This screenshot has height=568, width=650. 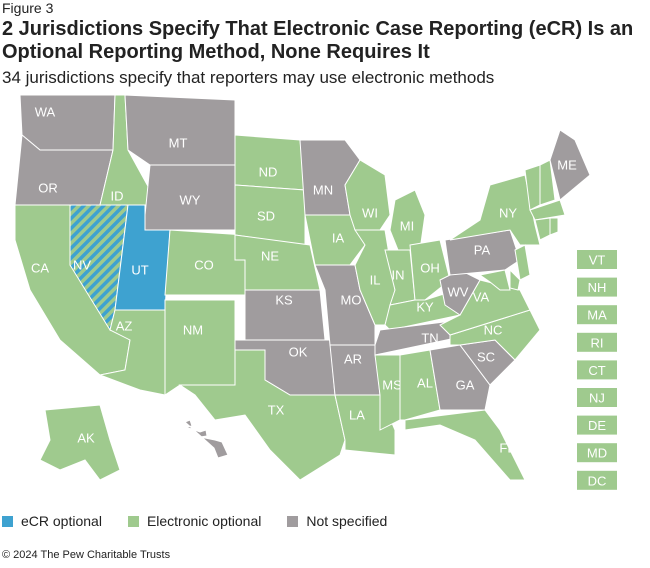 I want to click on state-label: NV, so click(x=82, y=265).